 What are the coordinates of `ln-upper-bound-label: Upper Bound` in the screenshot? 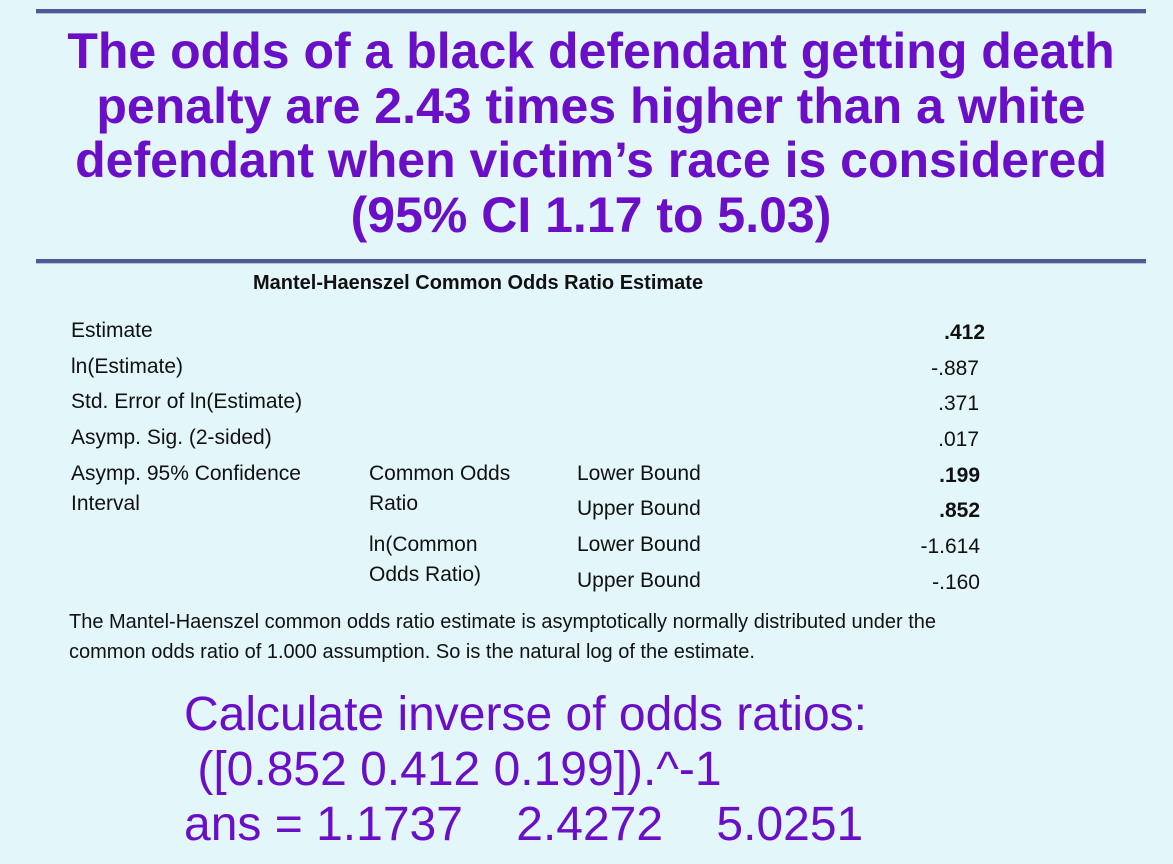 It's located at (639, 580).